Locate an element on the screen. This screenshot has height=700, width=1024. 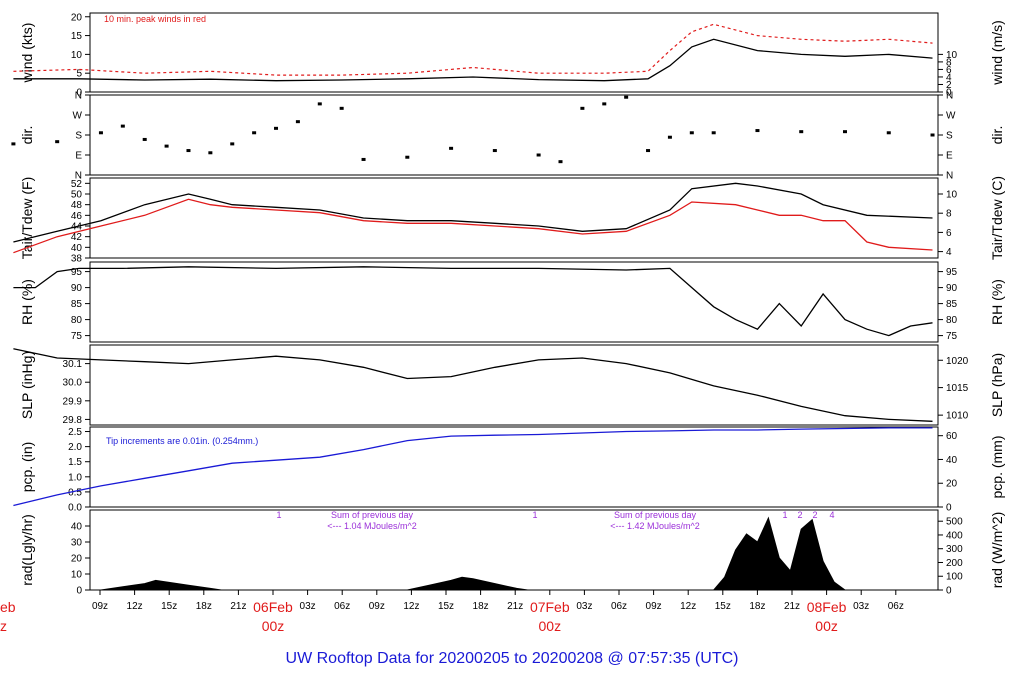
edge-date-fragment: eb is located at coordinates (8, 607).